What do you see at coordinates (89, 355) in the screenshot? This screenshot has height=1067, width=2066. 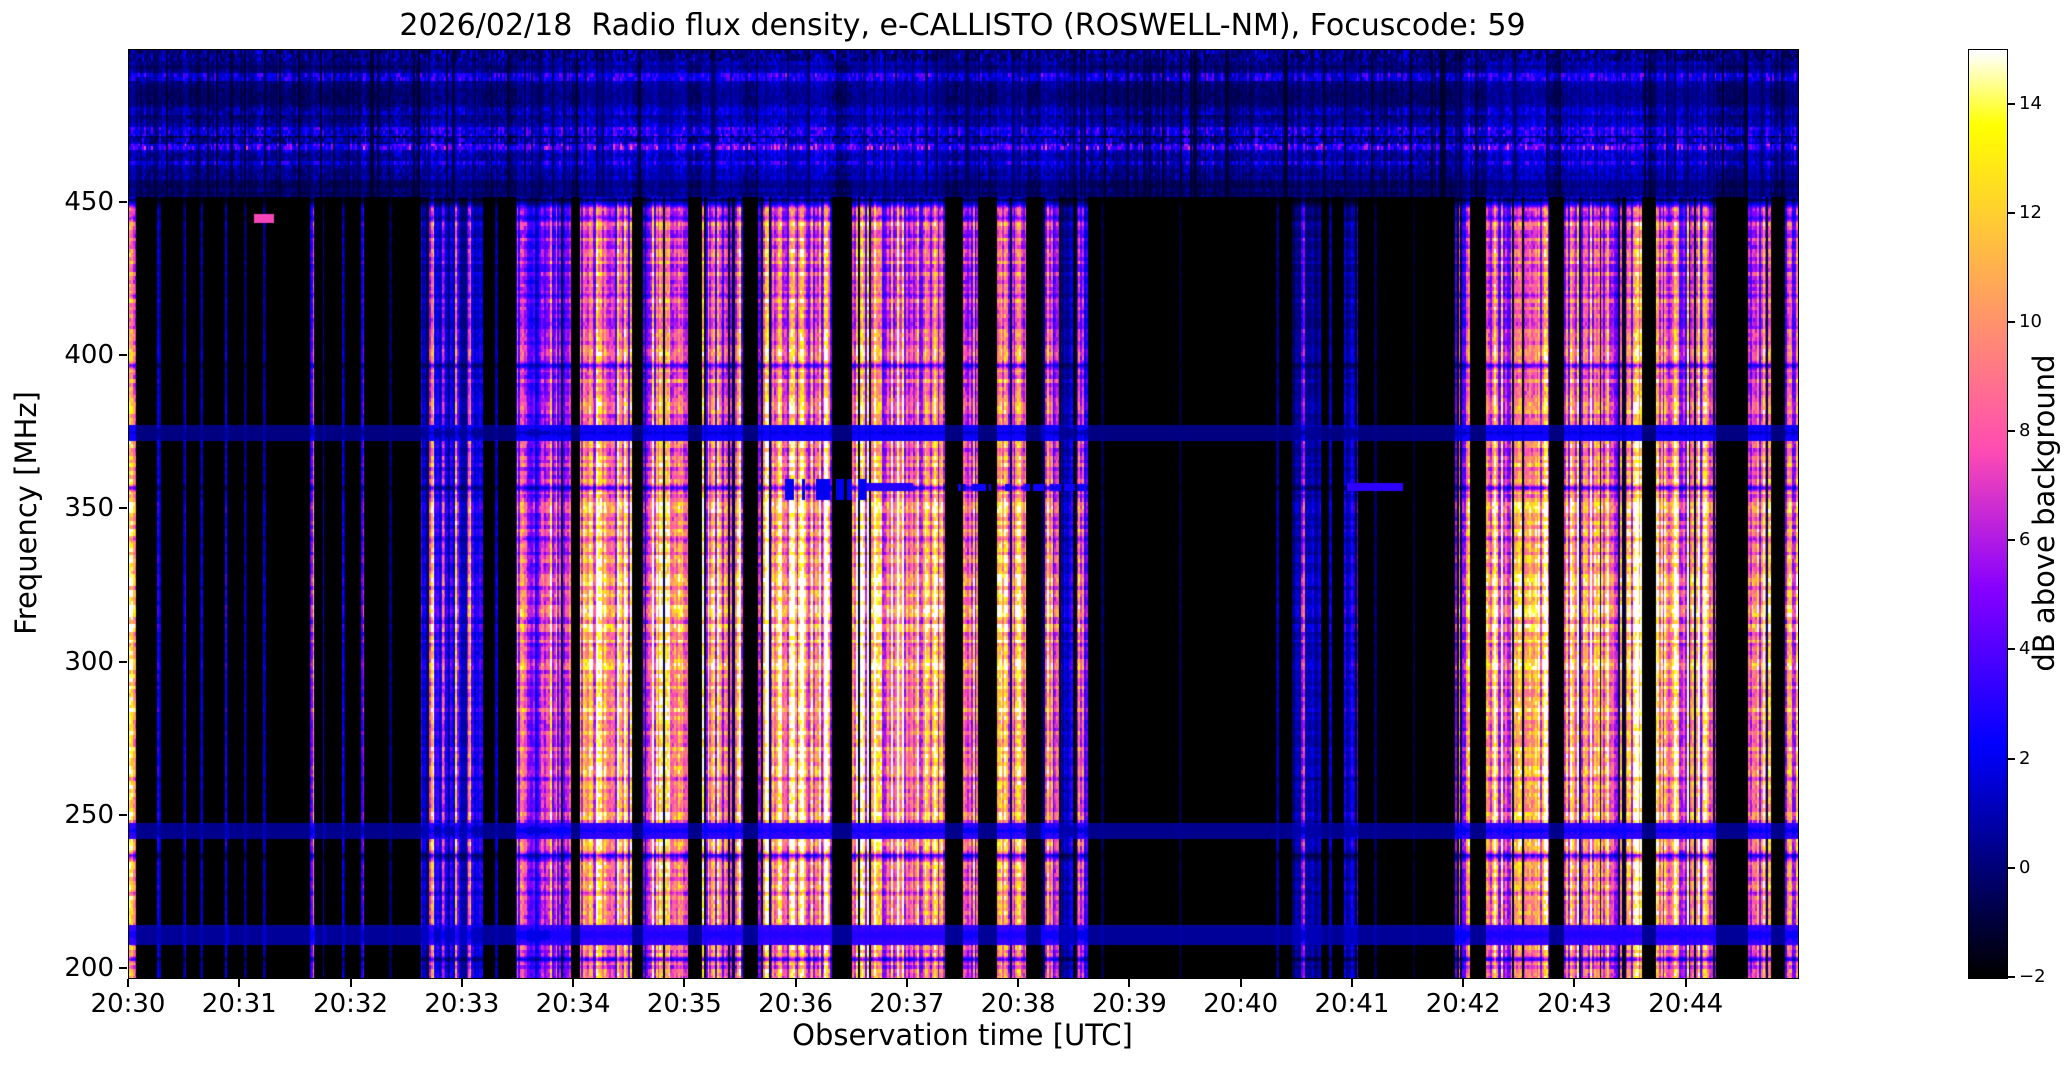 I see `y-tick-label: 400` at bounding box center [89, 355].